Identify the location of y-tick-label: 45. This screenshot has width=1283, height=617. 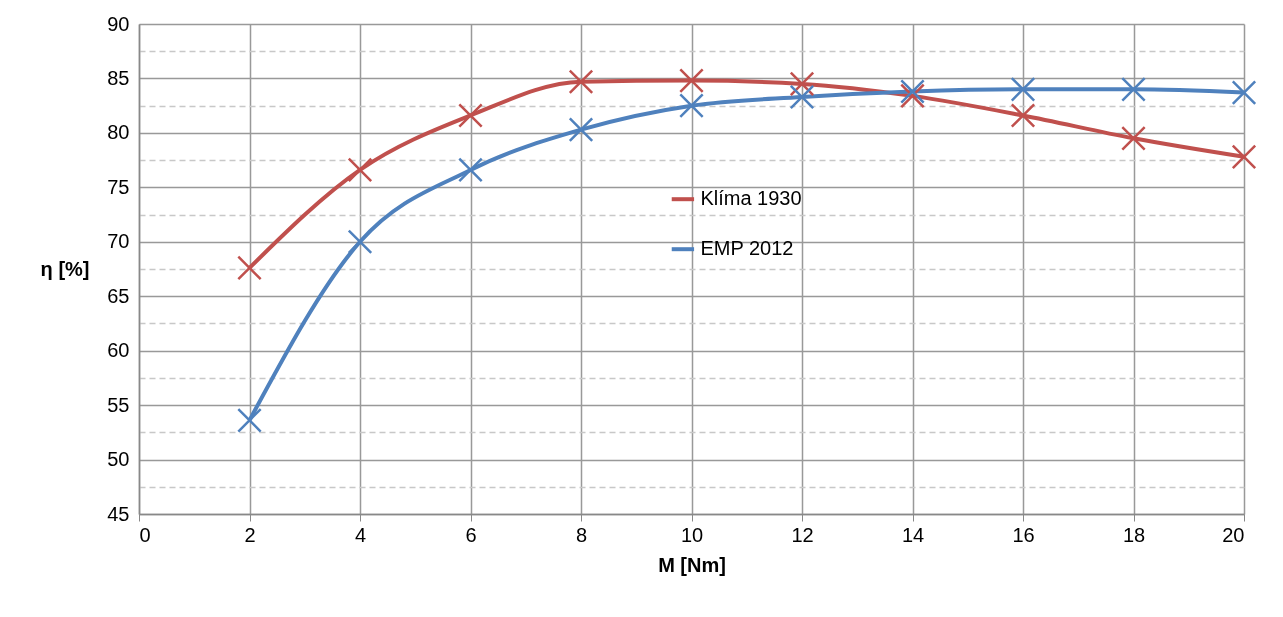
(118, 513).